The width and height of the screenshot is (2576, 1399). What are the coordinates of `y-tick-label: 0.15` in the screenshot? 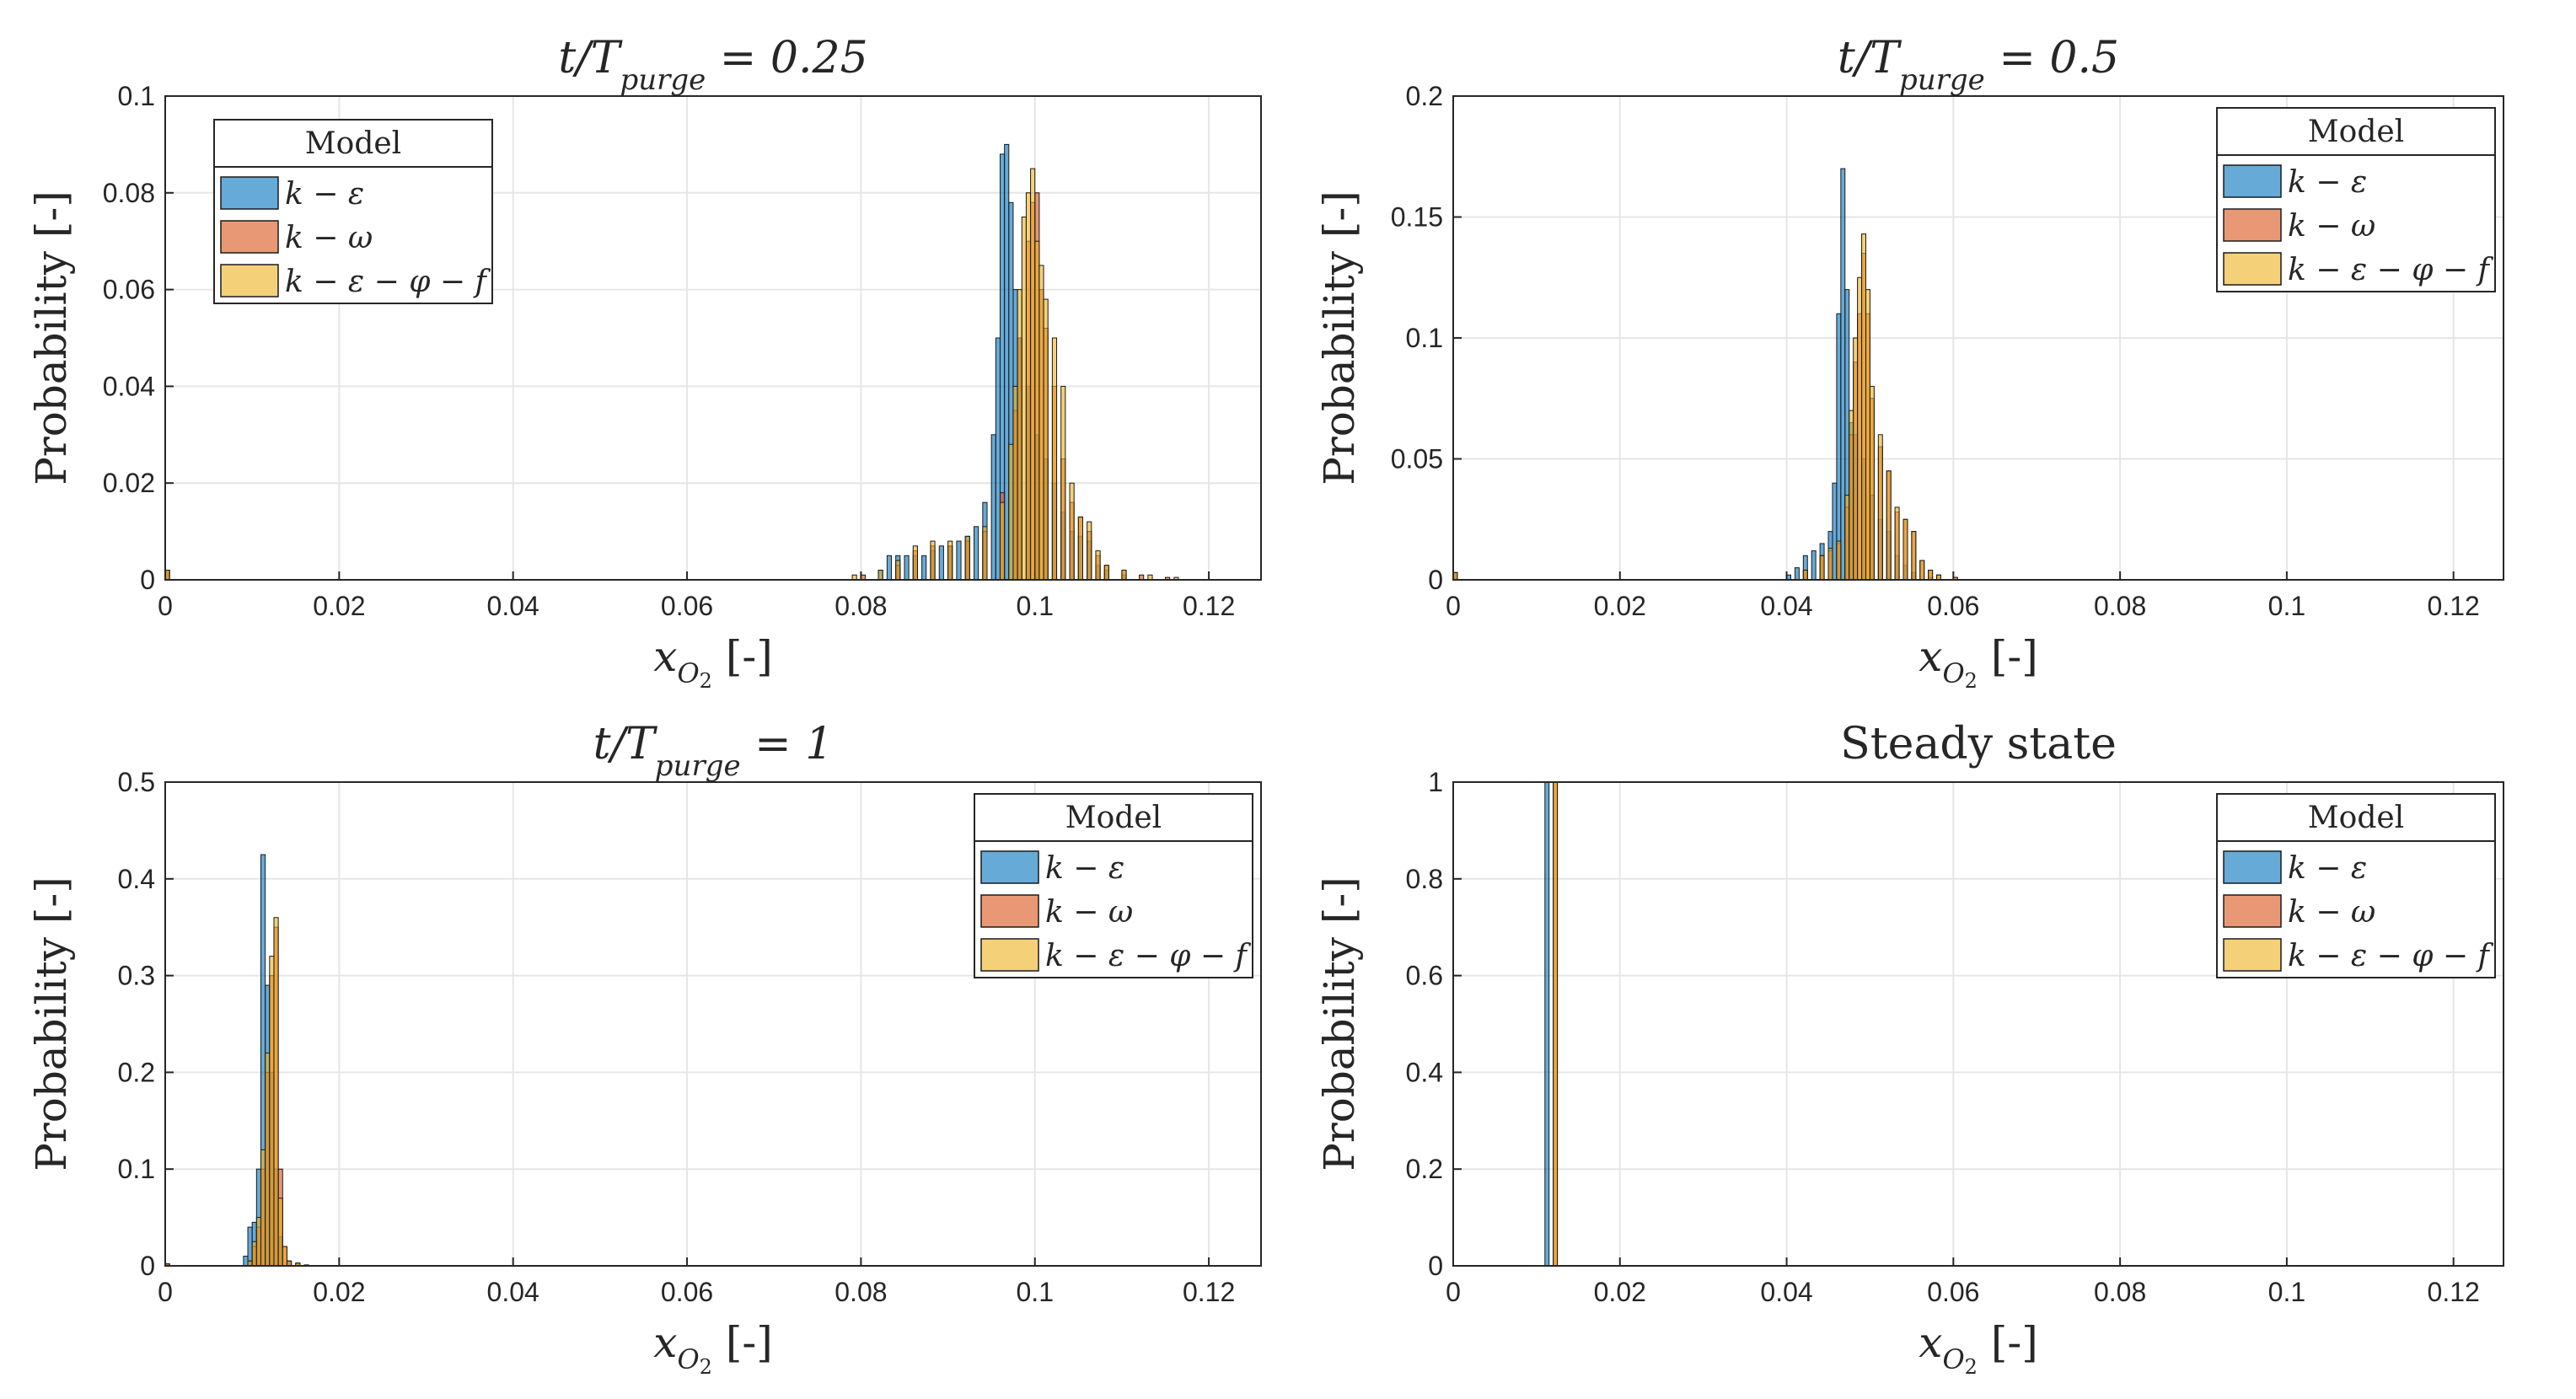 It's located at (1417, 217).